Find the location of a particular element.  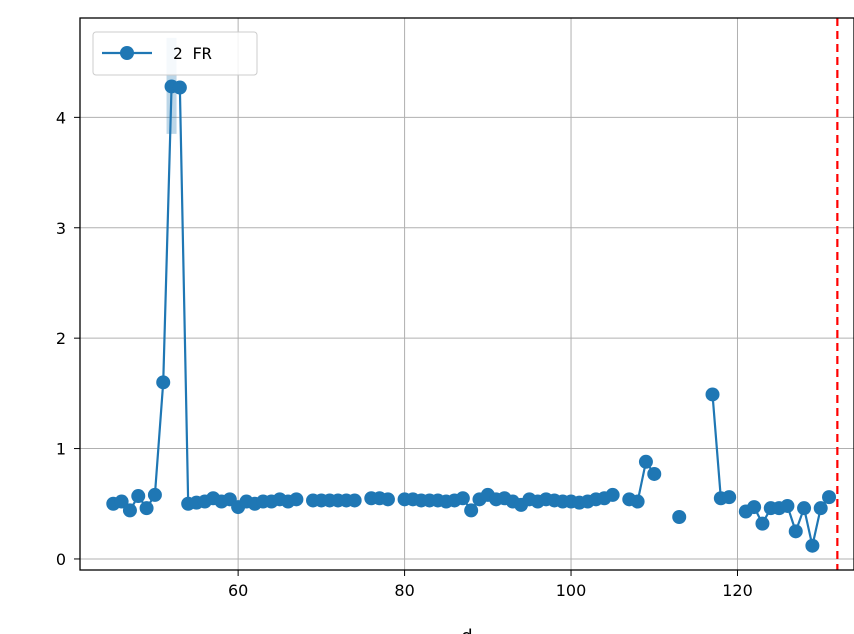

legend: 2 FR is located at coordinates (175, 53).